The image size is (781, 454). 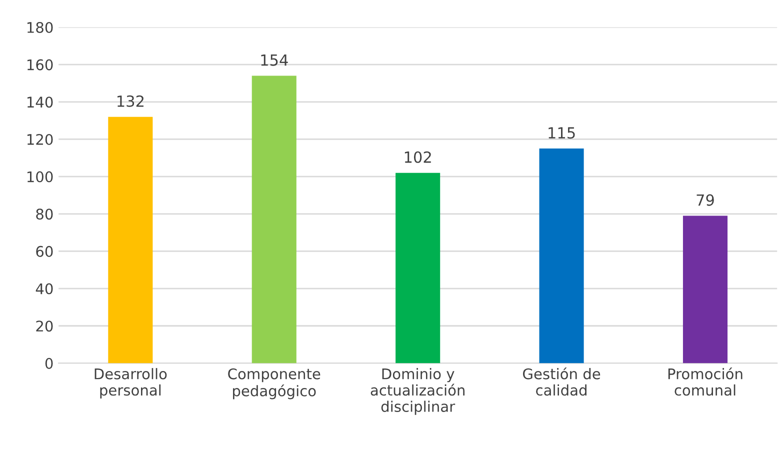 I want to click on y-tick-label: 40, so click(x=44, y=288).